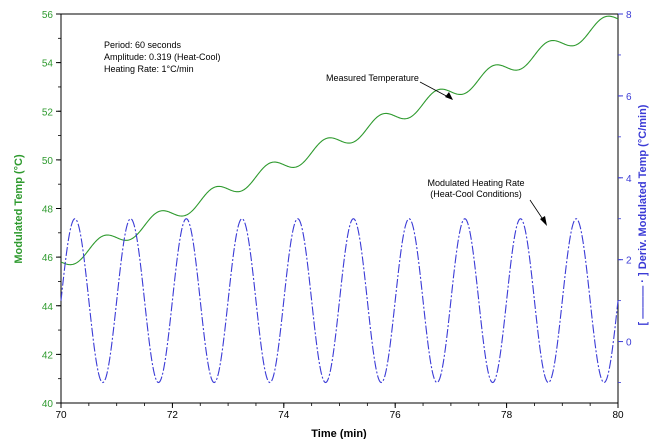 The height and width of the screenshot is (439, 651). Describe the element at coordinates (476, 194) in the screenshot. I see `annotation-heating-rate-sub: (Heat-Cool Conditions)` at that location.